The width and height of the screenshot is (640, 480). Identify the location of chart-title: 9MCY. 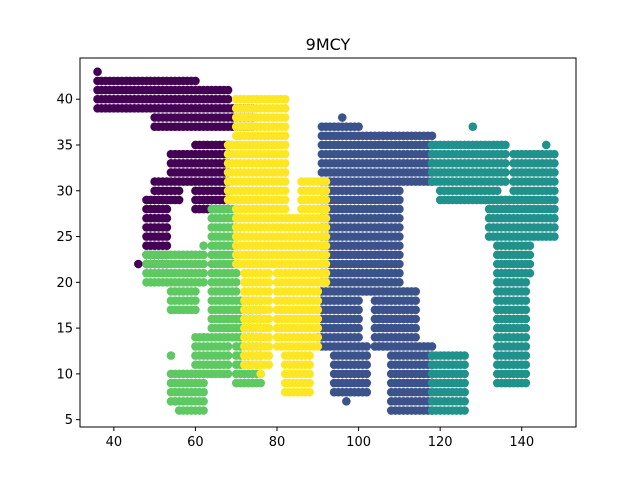
(328, 44).